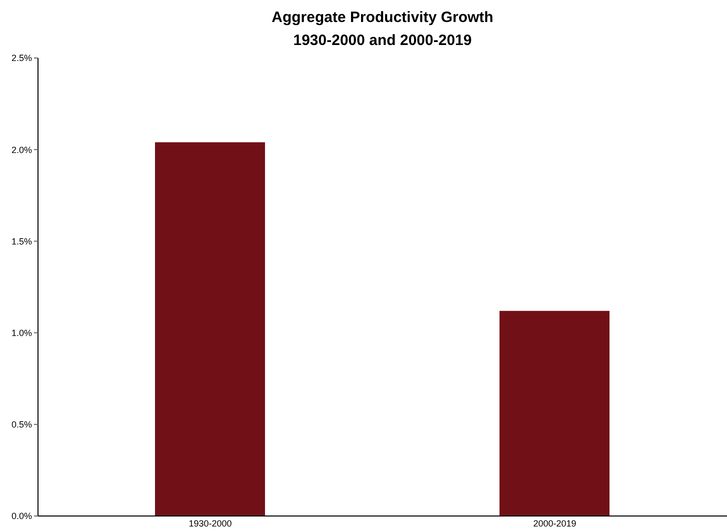 This screenshot has width=727, height=532. Describe the element at coordinates (554, 523) in the screenshot. I see `x-tick-label: 2000-2019` at that location.